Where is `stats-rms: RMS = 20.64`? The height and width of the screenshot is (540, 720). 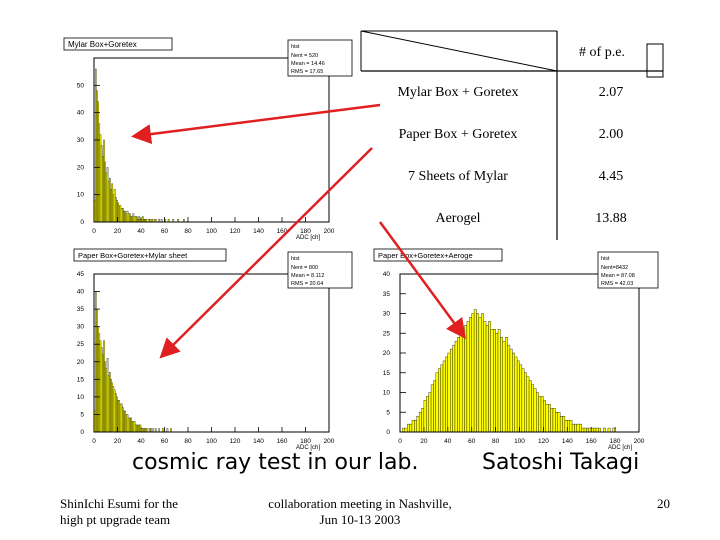 stats-rms: RMS = 20.64 is located at coordinates (307, 284).